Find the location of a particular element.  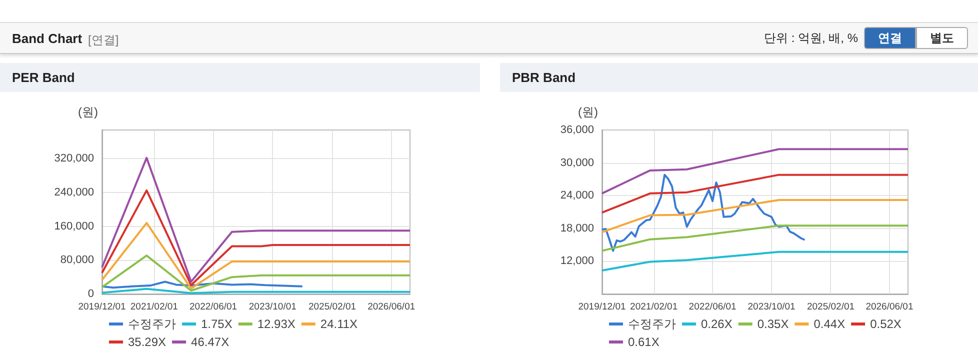

legend-label: 0.44X is located at coordinates (830, 324).